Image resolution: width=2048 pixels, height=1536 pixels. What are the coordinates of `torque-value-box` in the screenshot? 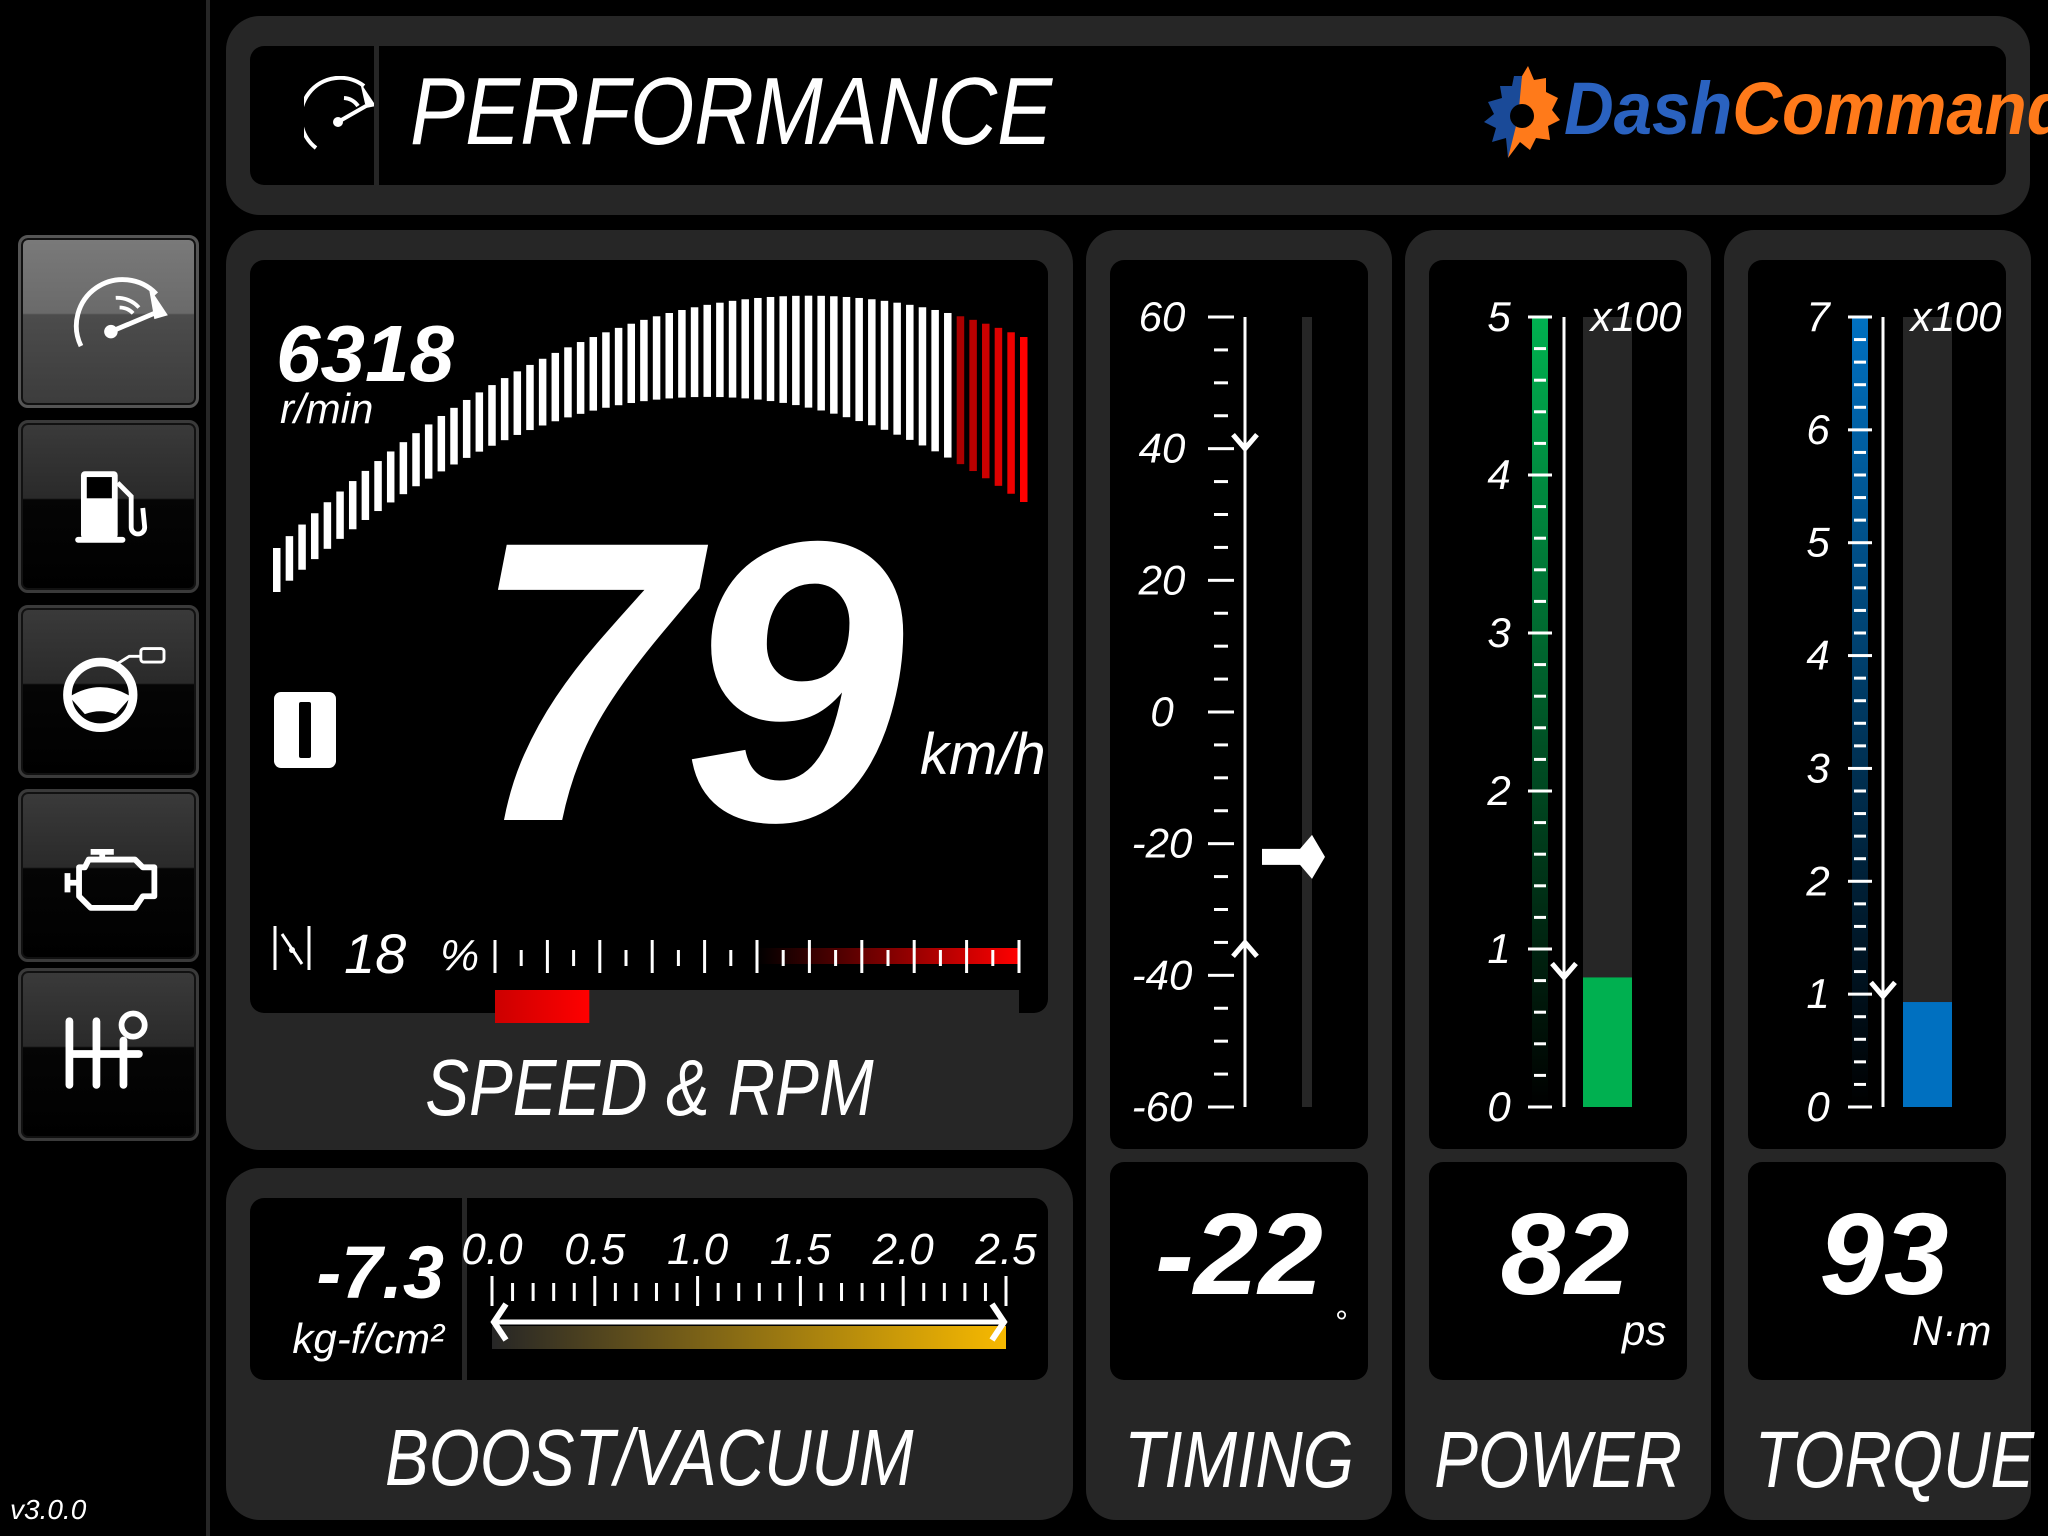 It's located at (1877, 1271).